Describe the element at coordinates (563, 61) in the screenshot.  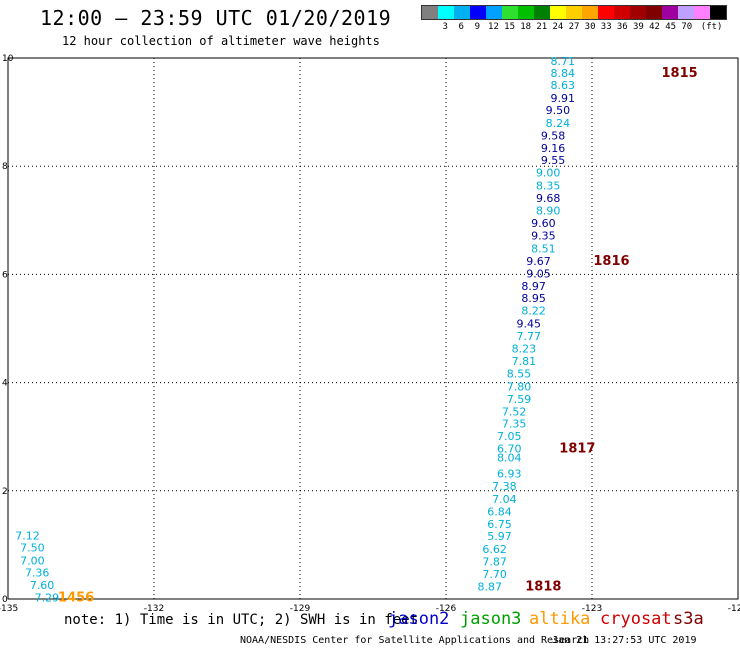
I see `swh-data-label: 8.71` at that location.